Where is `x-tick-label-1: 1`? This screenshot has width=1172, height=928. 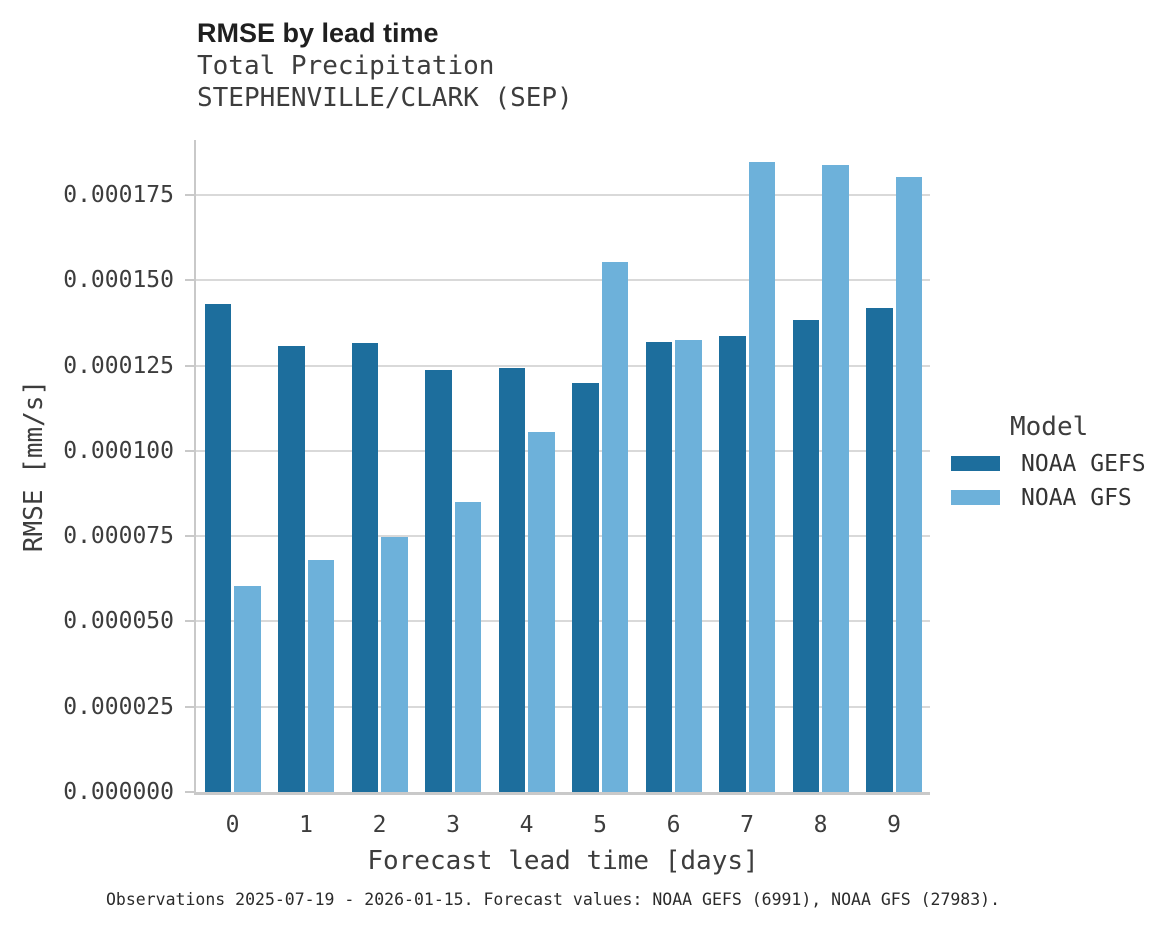
x-tick-label-1: 1 is located at coordinates (306, 825).